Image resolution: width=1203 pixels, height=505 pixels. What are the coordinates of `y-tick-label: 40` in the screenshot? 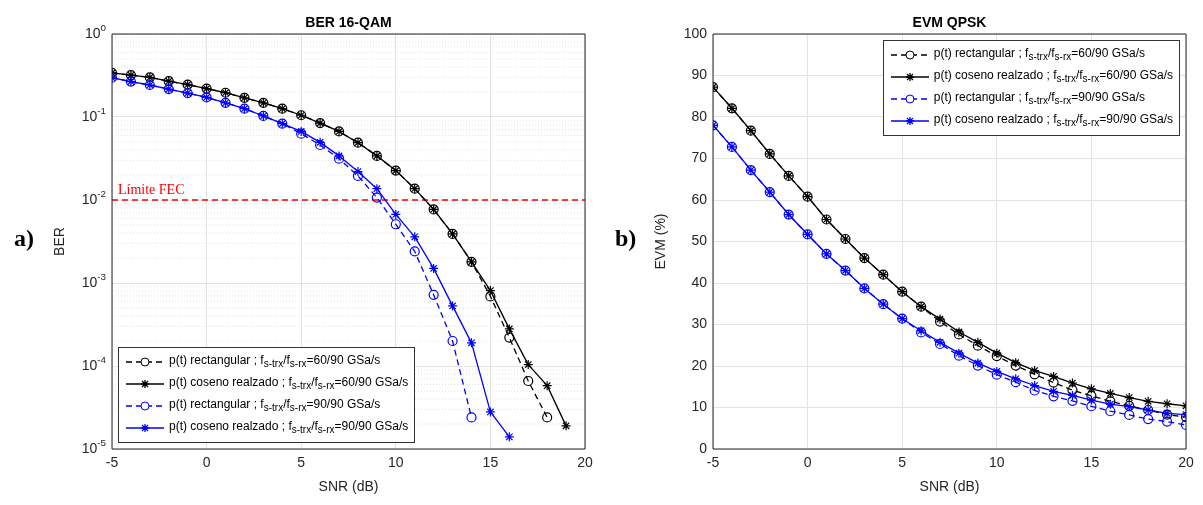 It's located at (699, 281).